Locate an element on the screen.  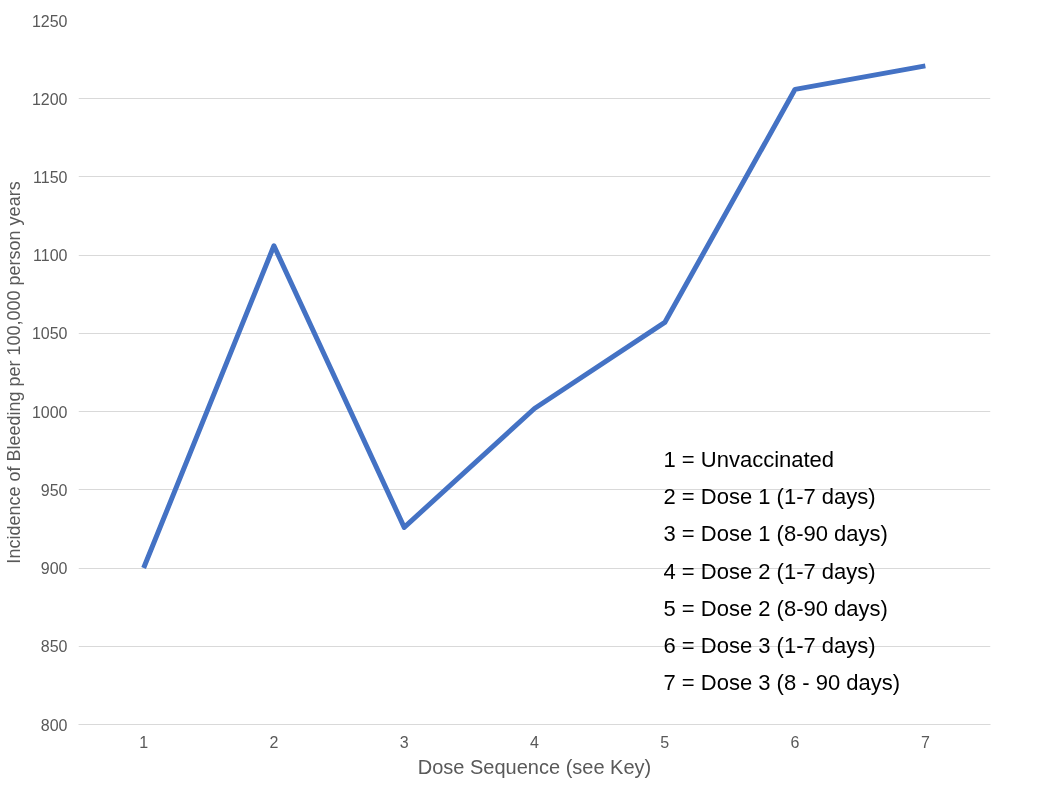
y-tick-label: 1150 is located at coordinates (50, 177).